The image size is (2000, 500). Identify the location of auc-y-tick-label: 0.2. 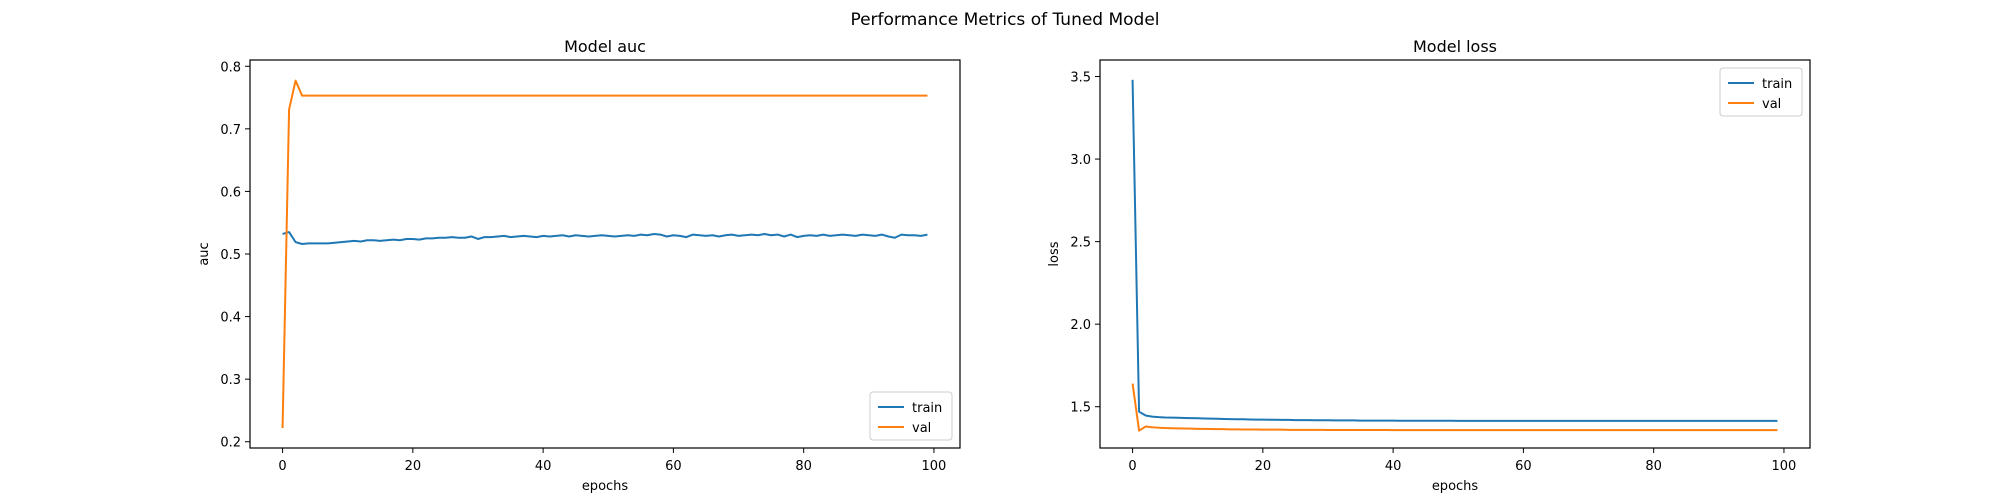
(230, 443).